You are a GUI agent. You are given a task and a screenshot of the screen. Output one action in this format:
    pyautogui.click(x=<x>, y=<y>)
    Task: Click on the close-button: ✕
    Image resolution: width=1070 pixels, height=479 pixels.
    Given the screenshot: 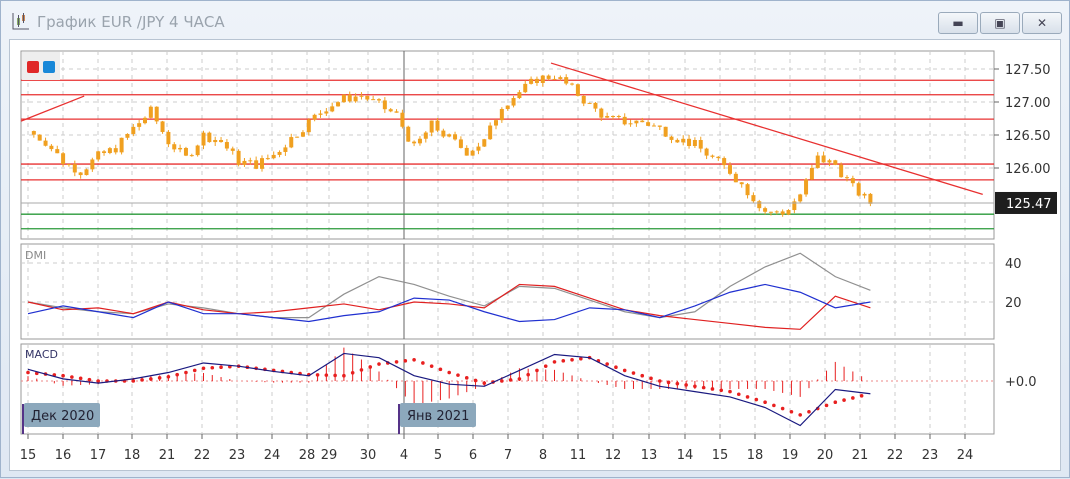 What is the action you would take?
    pyautogui.click(x=1042, y=23)
    